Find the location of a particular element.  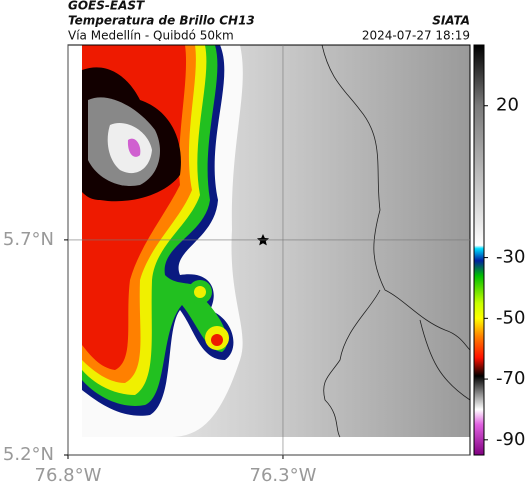

region: Vía Medellín - Quibdó 50km is located at coordinates (151, 36).